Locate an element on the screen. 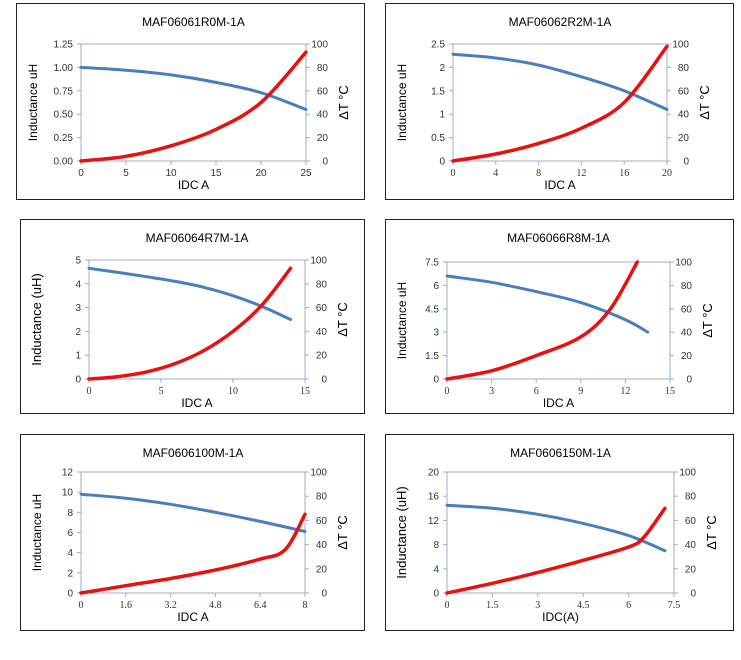 Image resolution: width=741 pixels, height=660 pixels. x-tick-label: 12 is located at coordinates (625, 391).